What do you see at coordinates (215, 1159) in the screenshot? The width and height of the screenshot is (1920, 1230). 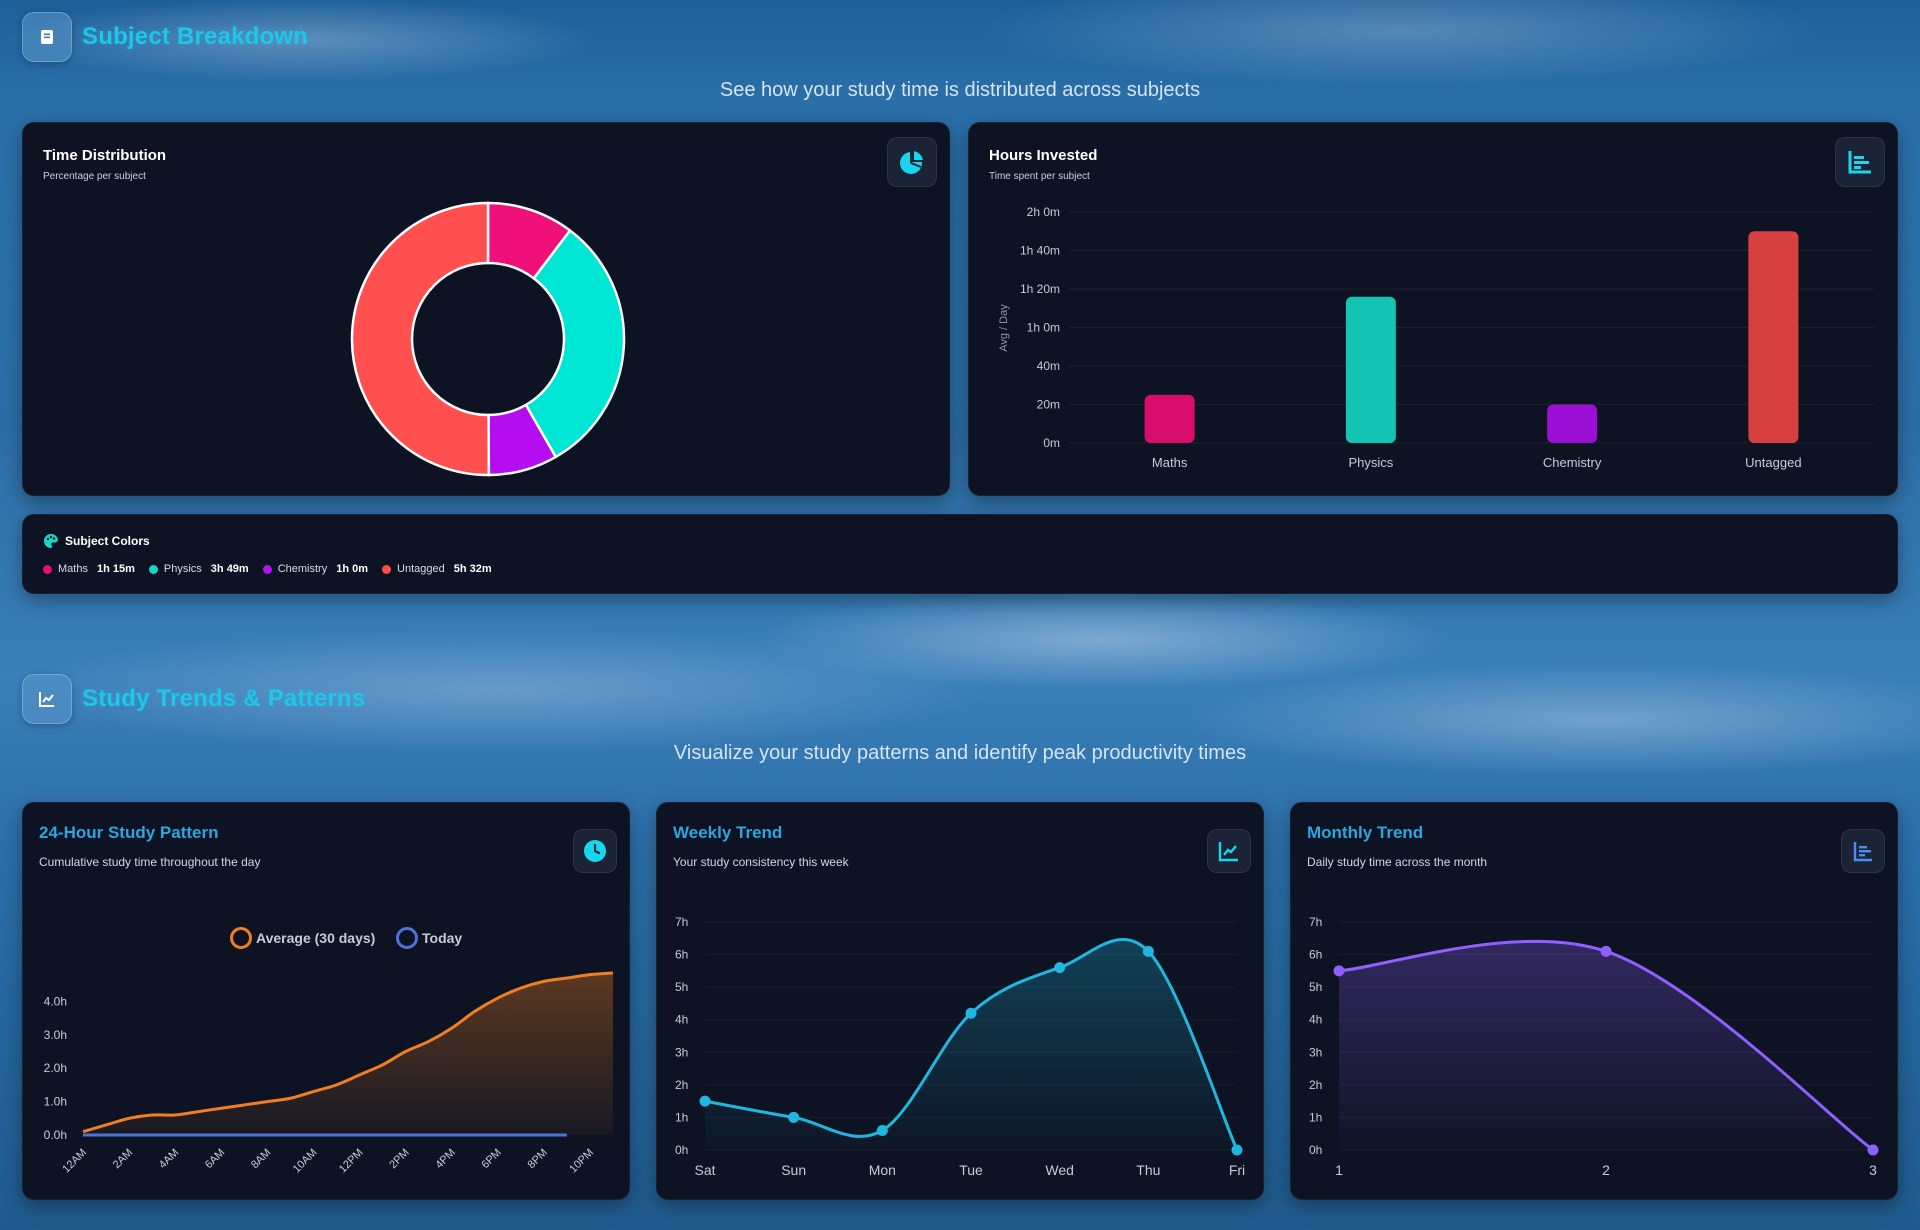 I see `x-tick-label: 6AM` at bounding box center [215, 1159].